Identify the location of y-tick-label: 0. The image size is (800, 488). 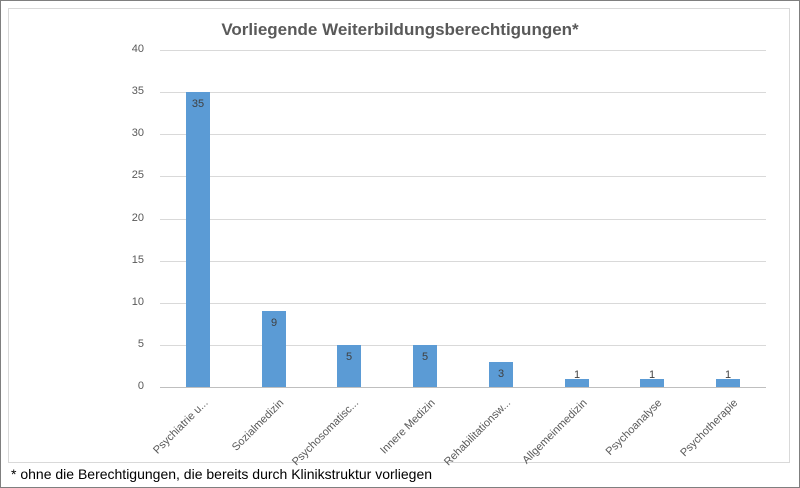
(140, 386).